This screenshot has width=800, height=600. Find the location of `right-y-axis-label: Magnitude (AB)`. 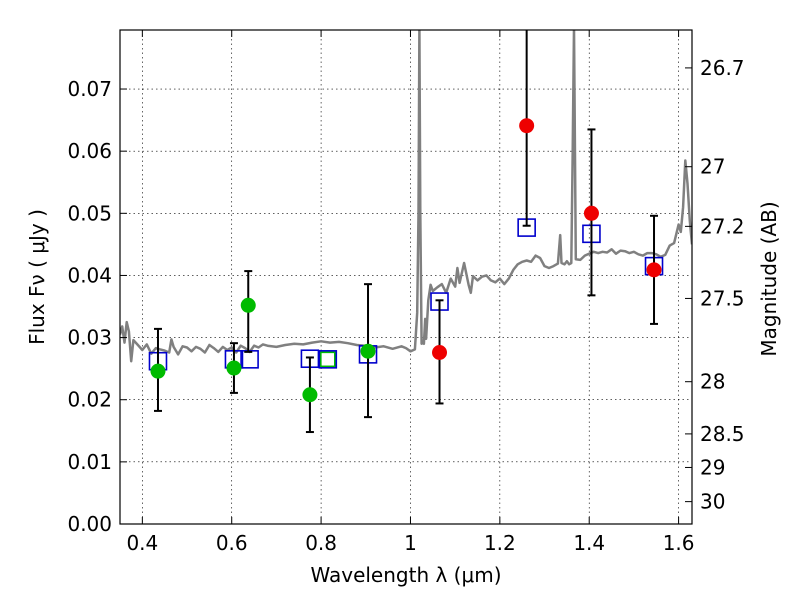

right-y-axis-label: Magnitude (AB) is located at coordinates (769, 278).